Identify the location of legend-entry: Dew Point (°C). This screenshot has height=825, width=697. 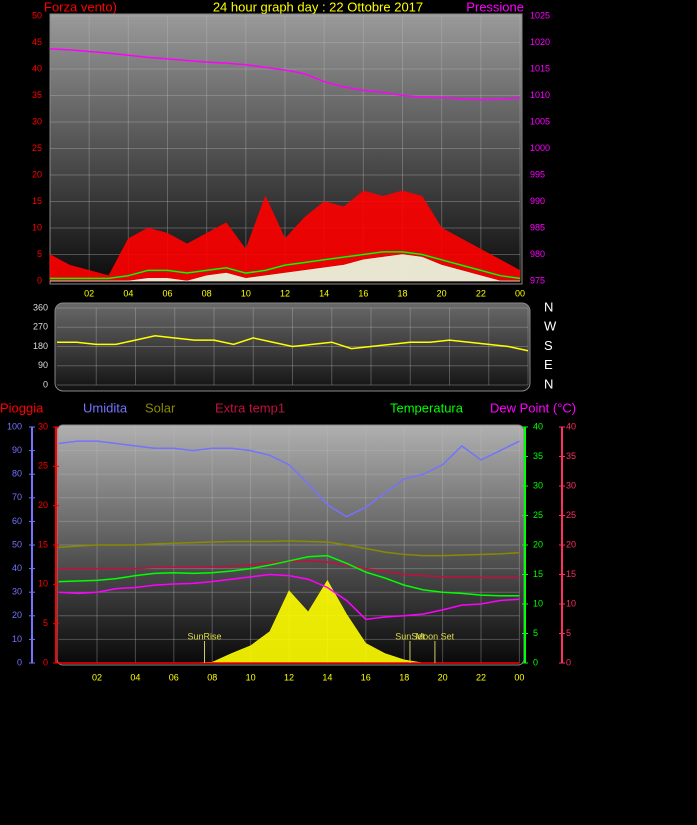
(533, 407).